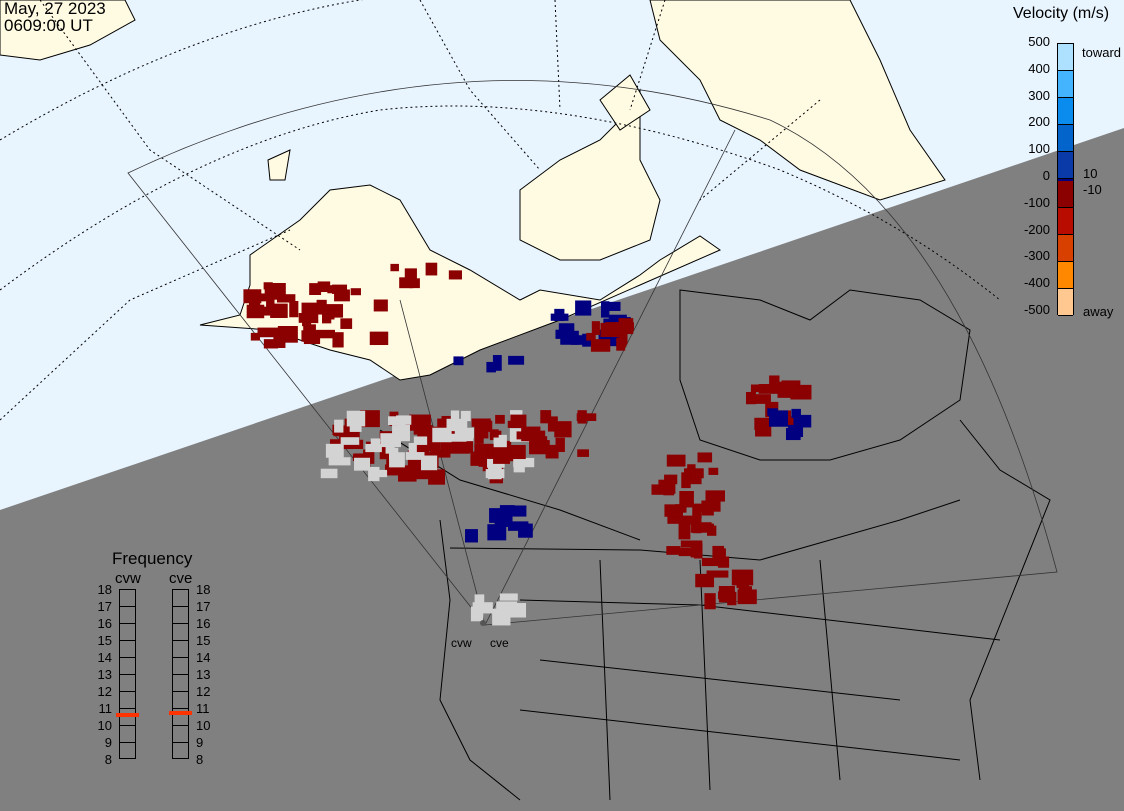 Image resolution: width=1124 pixels, height=811 pixels. What do you see at coordinates (108, 742) in the screenshot?
I see `frequency-tick: 9` at bounding box center [108, 742].